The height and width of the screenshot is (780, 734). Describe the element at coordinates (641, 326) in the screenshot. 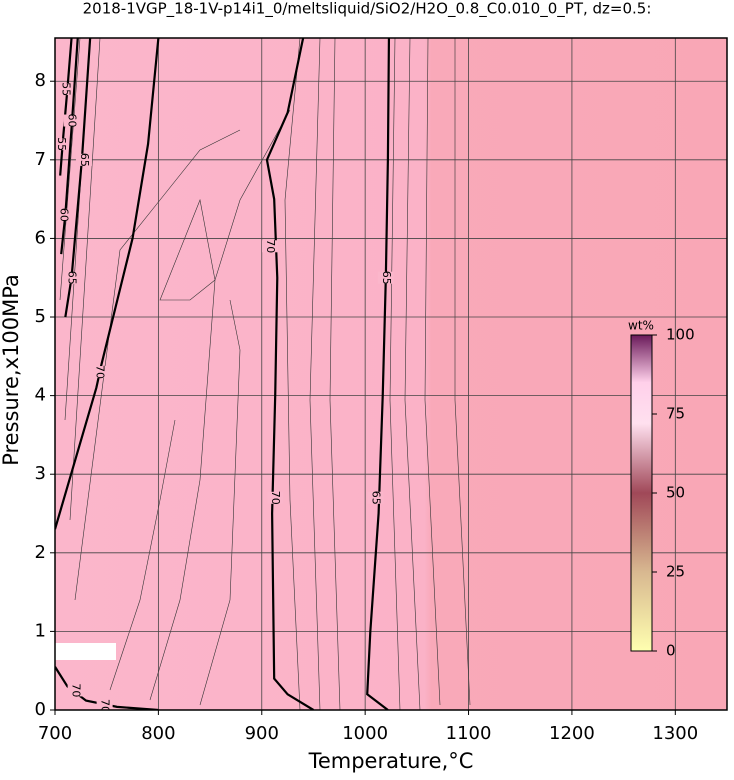

I see `colorbar-label: wt%` at that location.